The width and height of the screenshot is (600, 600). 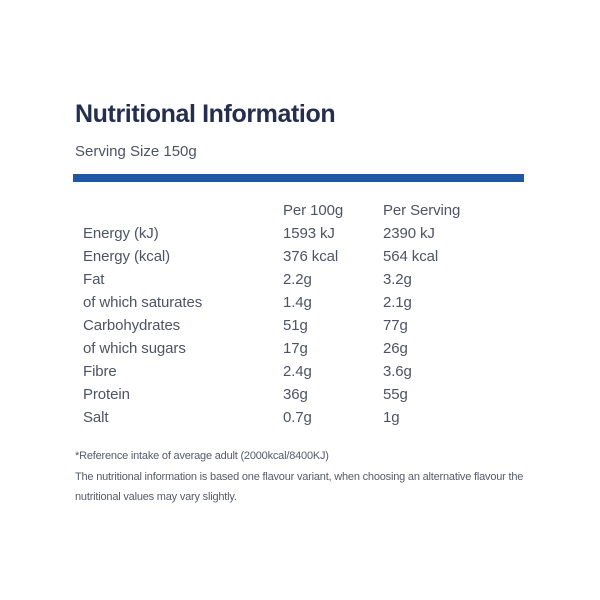 What do you see at coordinates (297, 279) in the screenshot?
I see `row-value-per-100g: 2.2g` at bounding box center [297, 279].